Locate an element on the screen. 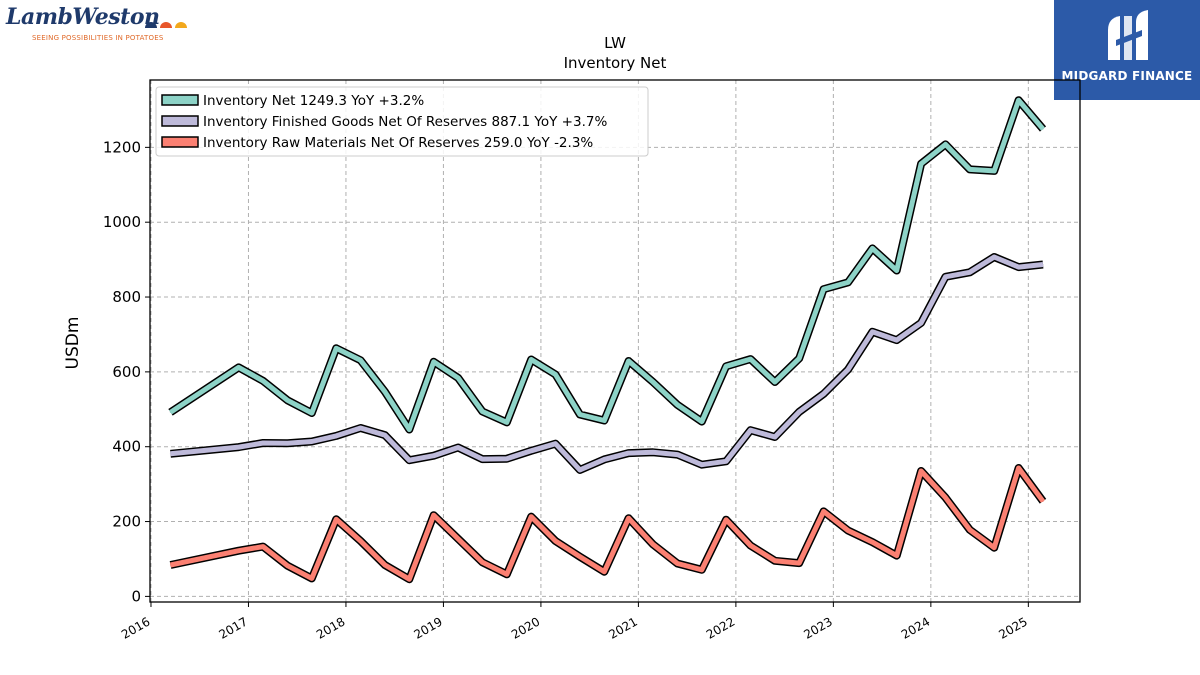  x-tick-label: 2024 is located at coordinates (915, 627).